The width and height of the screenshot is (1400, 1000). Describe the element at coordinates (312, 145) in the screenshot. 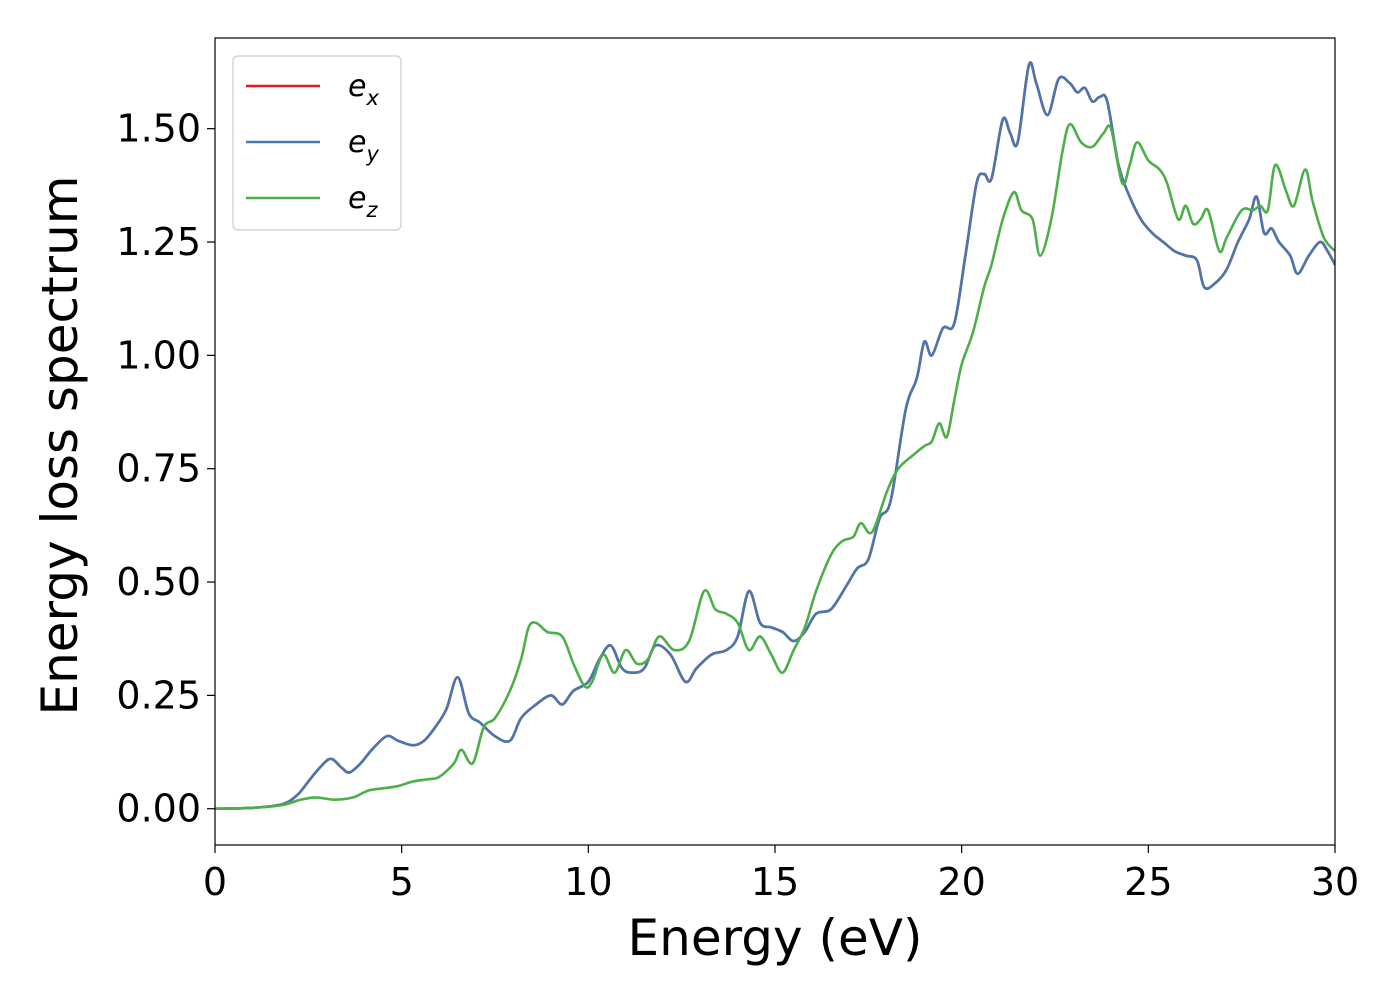

I see `legend-item-y: ey` at that location.